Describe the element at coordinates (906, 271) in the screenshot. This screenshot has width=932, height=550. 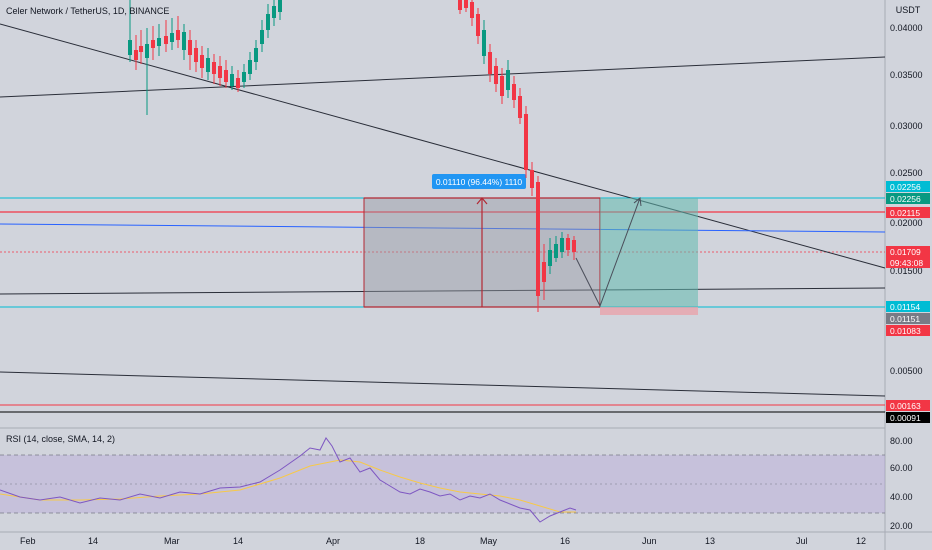
I see `price-tick: 0.01500` at that location.